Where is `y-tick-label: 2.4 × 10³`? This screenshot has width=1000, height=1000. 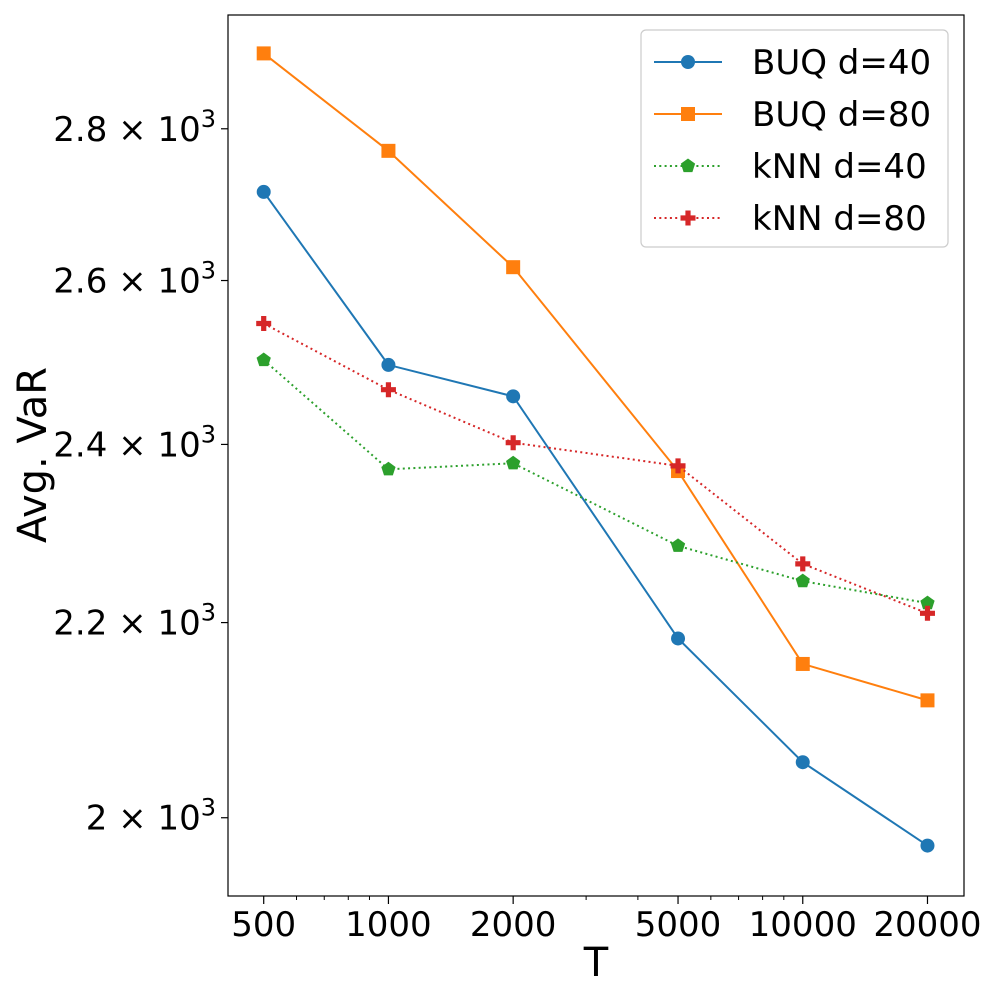 y-tick-label: 2.4 × 10³ is located at coordinates (134, 442).